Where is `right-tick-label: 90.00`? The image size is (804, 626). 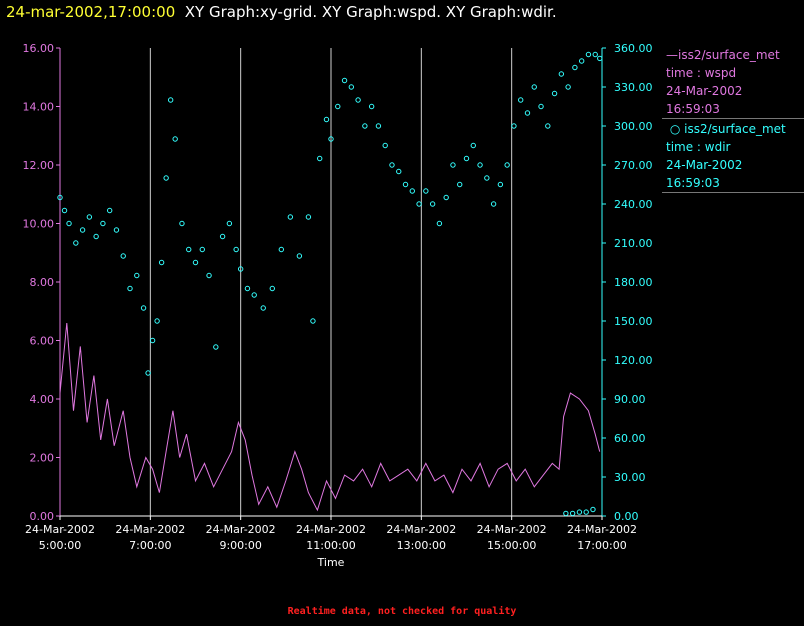
right-tick-label: 90.00 is located at coordinates (630, 399).